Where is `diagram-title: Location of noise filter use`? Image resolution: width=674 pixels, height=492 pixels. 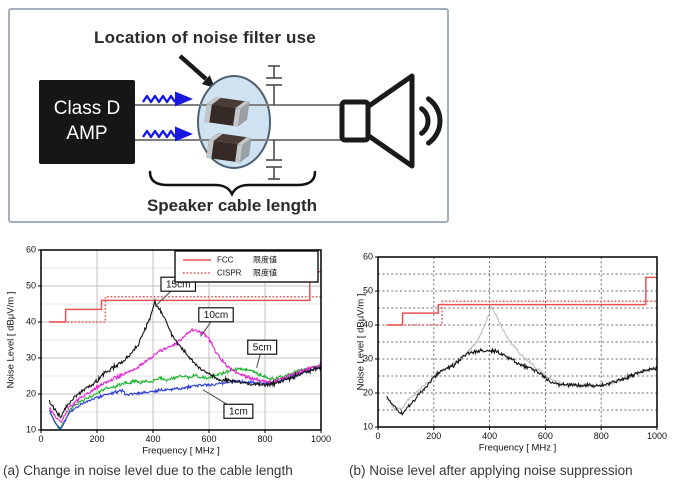 diagram-title: Location of noise filter use is located at coordinates (205, 37).